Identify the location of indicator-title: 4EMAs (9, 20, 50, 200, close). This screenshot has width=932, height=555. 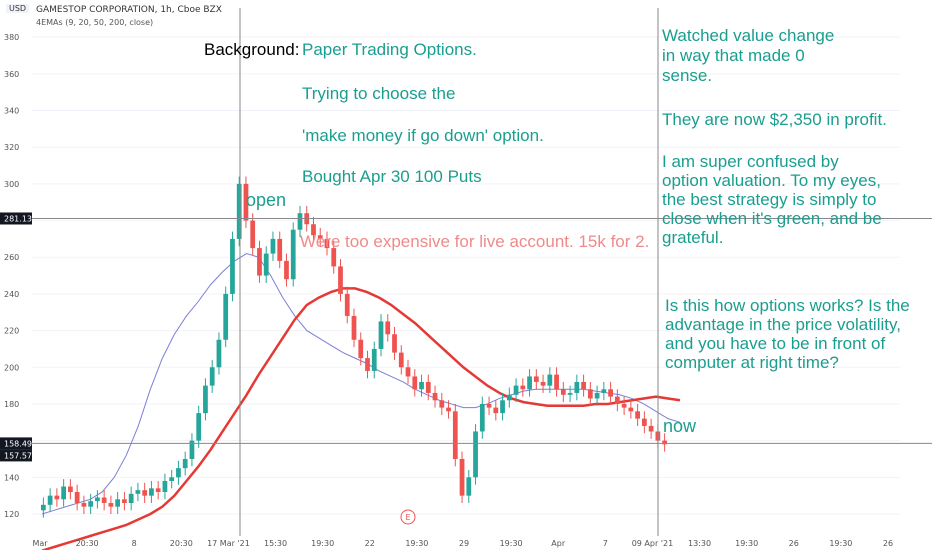
(95, 22).